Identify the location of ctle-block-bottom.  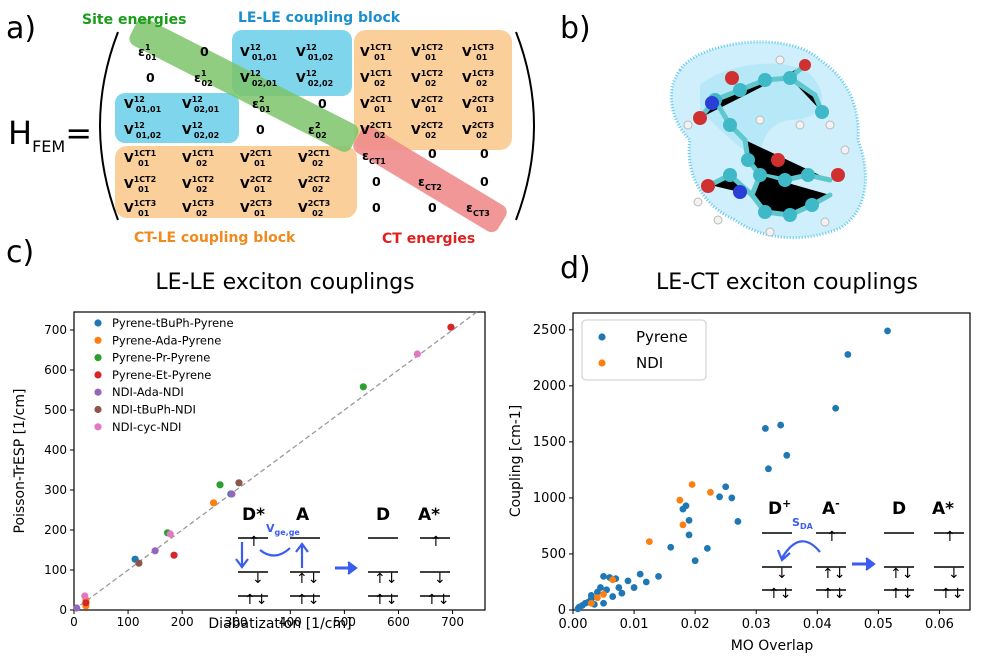
(236, 182).